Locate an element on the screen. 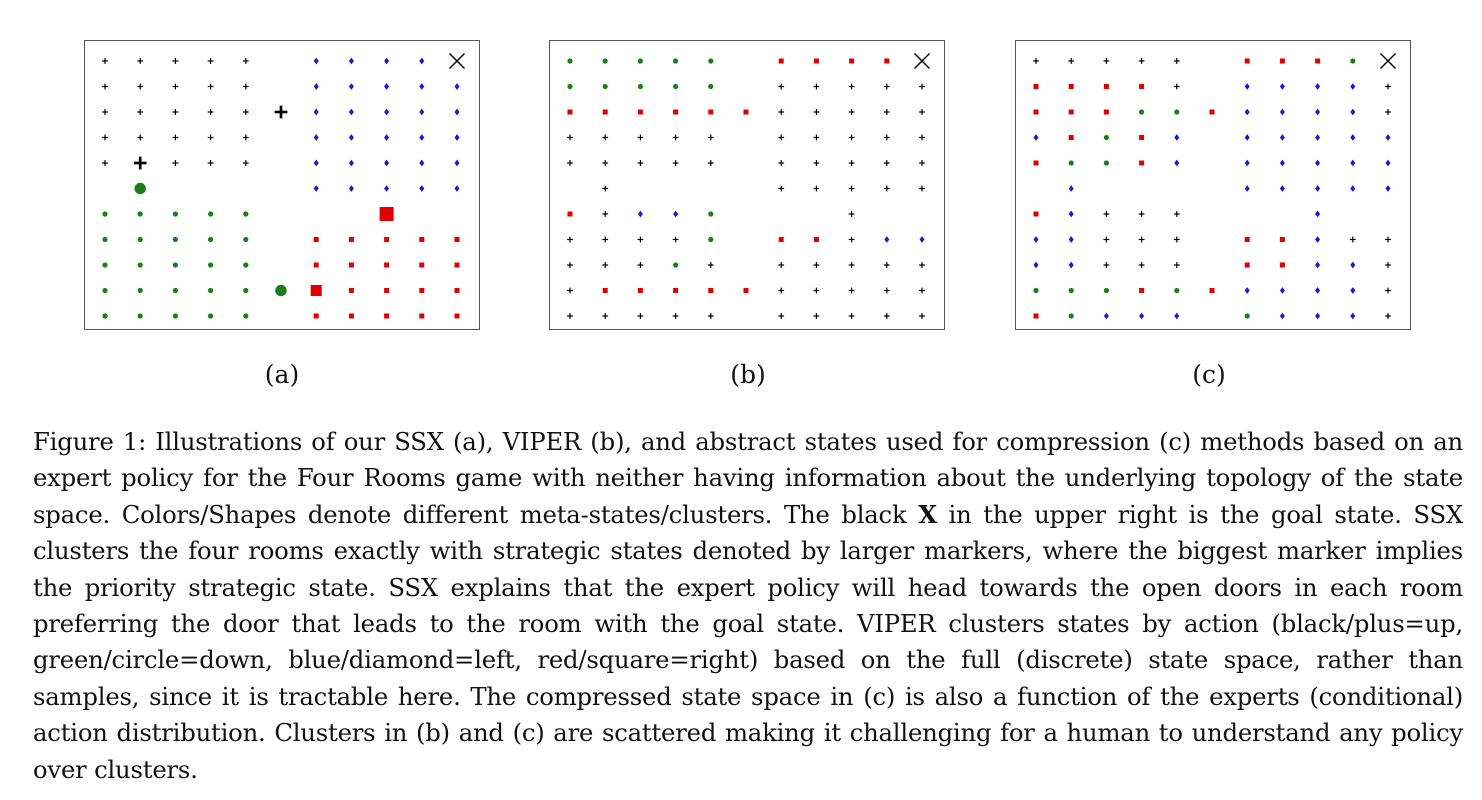 Image resolution: width=1482 pixels, height=800 pixels. diamond-marker-c-r5-c1 is located at coordinates (1071, 188).